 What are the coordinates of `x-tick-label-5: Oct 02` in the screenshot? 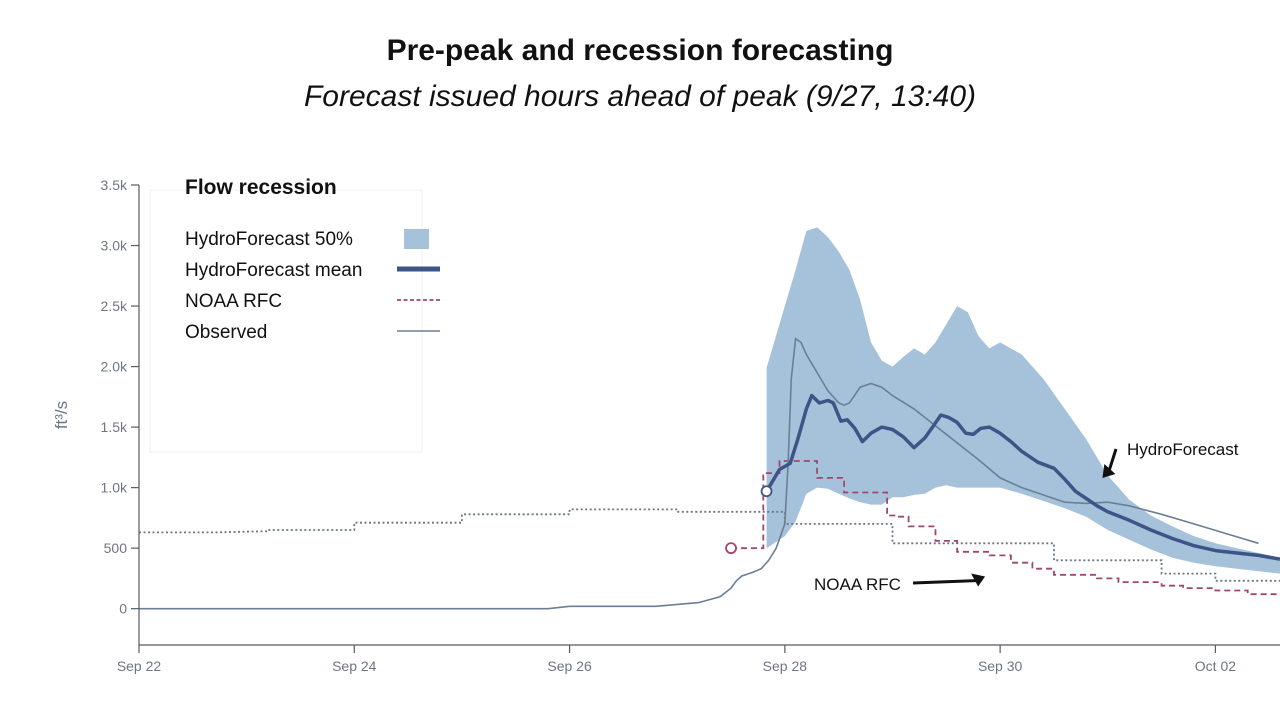 It's located at (1215, 666).